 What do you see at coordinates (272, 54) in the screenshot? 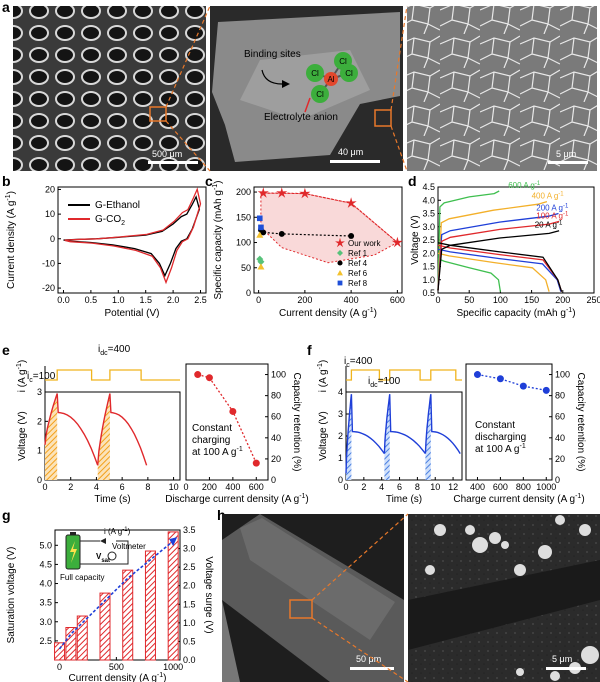
I see `binding-sites-label: Binding sites` at bounding box center [272, 54].